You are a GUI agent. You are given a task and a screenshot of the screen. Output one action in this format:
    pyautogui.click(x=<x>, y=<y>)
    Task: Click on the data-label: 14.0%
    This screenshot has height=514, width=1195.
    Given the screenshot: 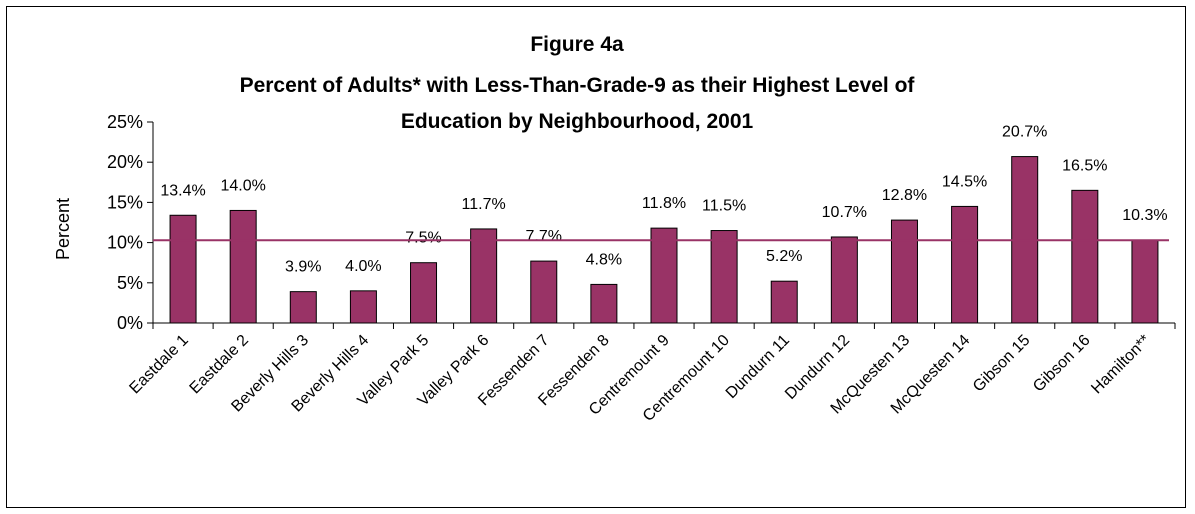 What is the action you would take?
    pyautogui.click(x=242, y=185)
    